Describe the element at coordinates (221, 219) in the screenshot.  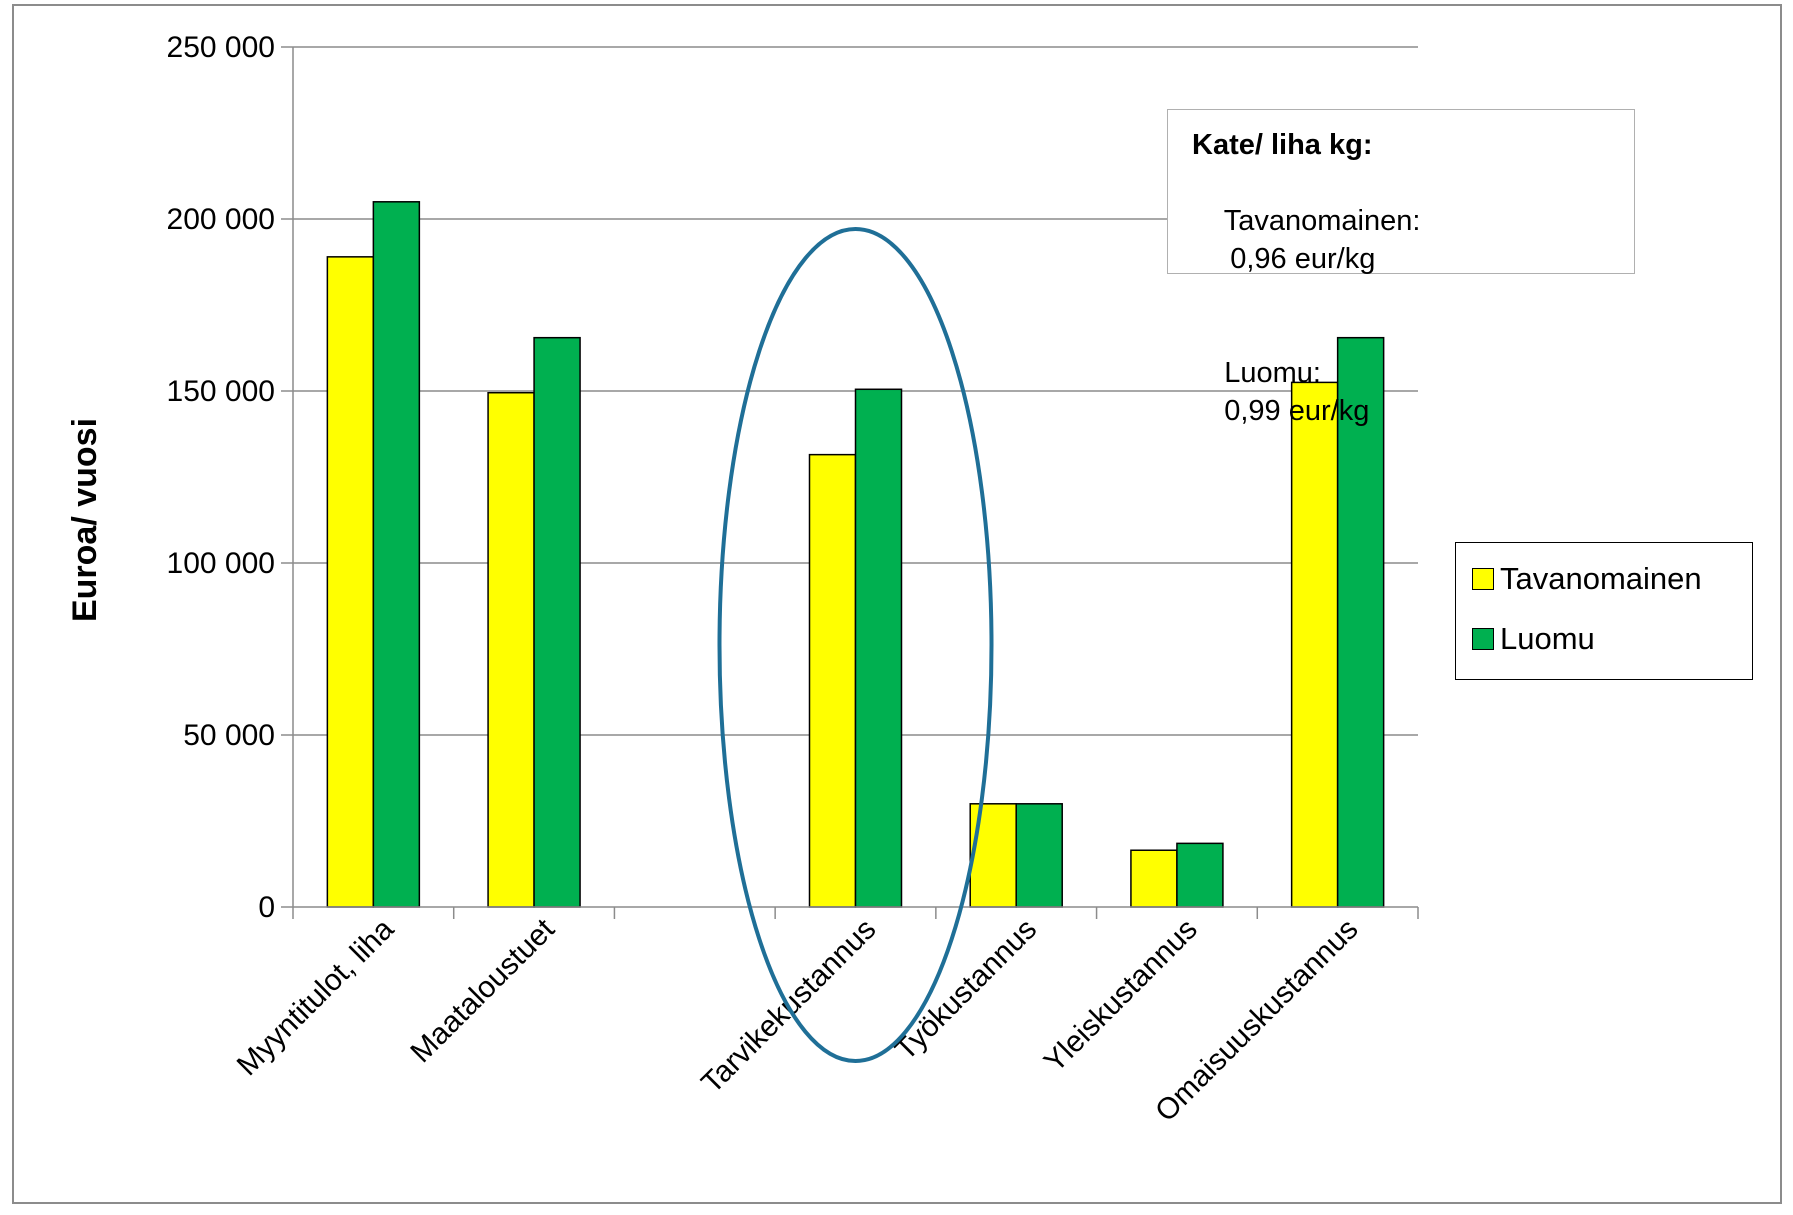
I see `y-tick-label: 200 000` at that location.